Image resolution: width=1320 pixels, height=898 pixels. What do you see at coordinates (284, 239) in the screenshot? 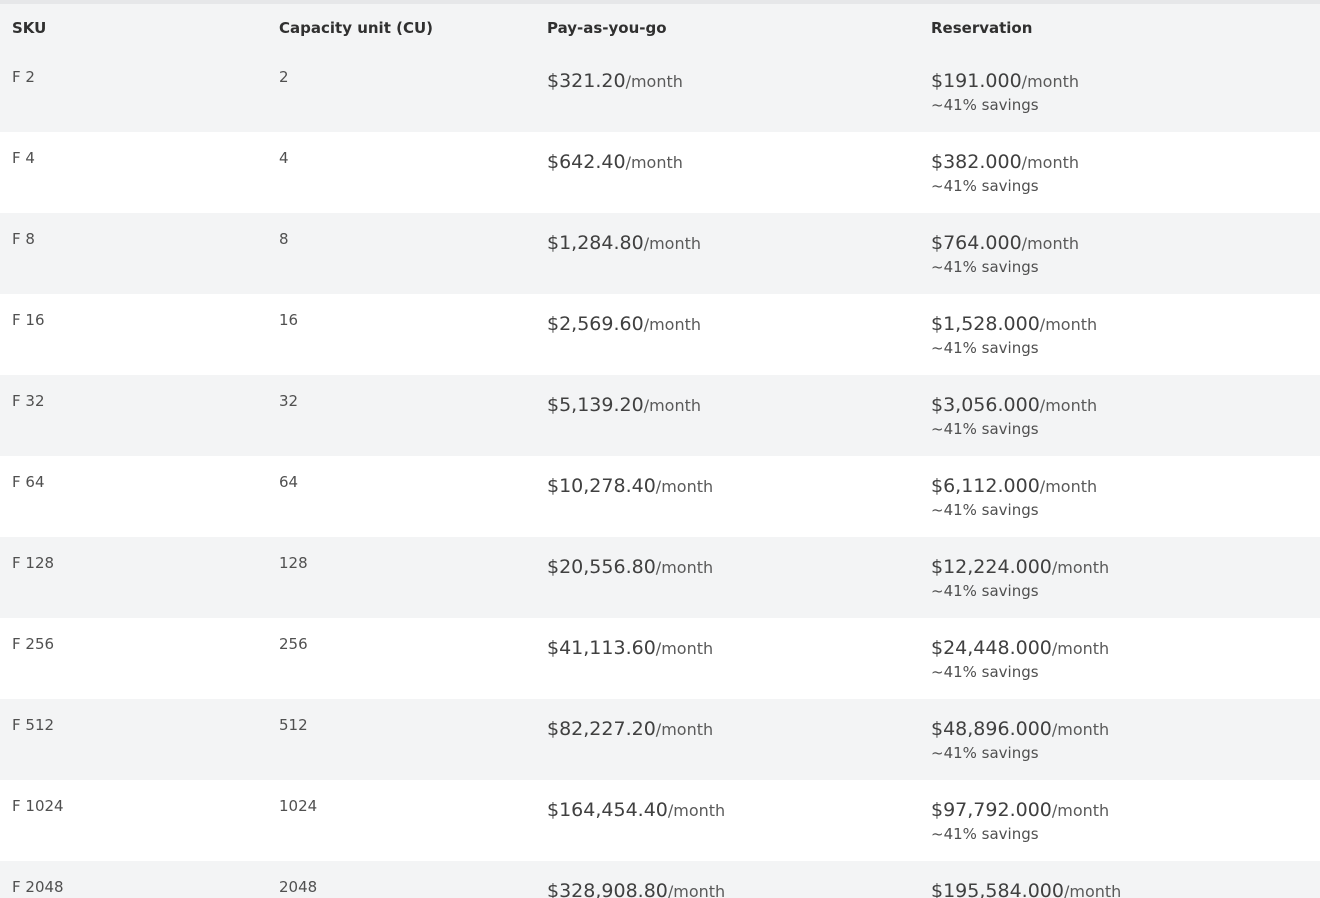
I see `capacity-unit-cell: 8` at bounding box center [284, 239].